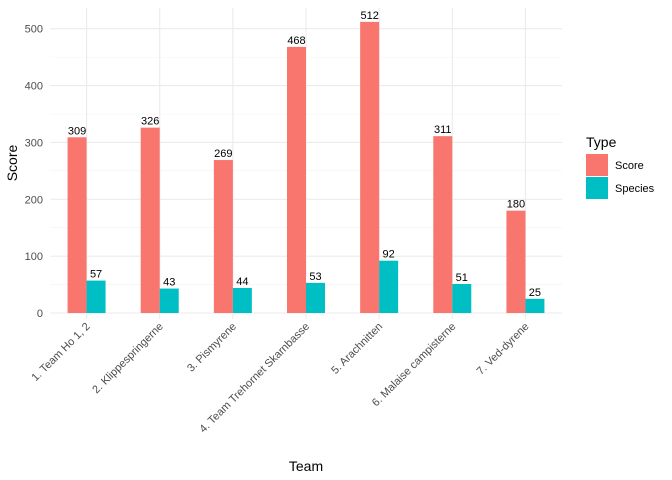 The width and height of the screenshot is (672, 480). Describe the element at coordinates (535, 293) in the screenshot. I see `bar-value-label: 25` at that location.